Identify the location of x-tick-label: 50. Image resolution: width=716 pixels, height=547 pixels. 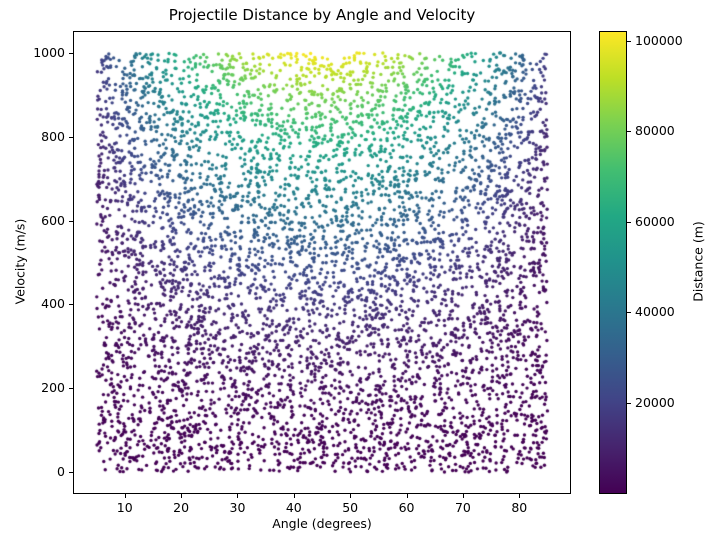
(350, 507).